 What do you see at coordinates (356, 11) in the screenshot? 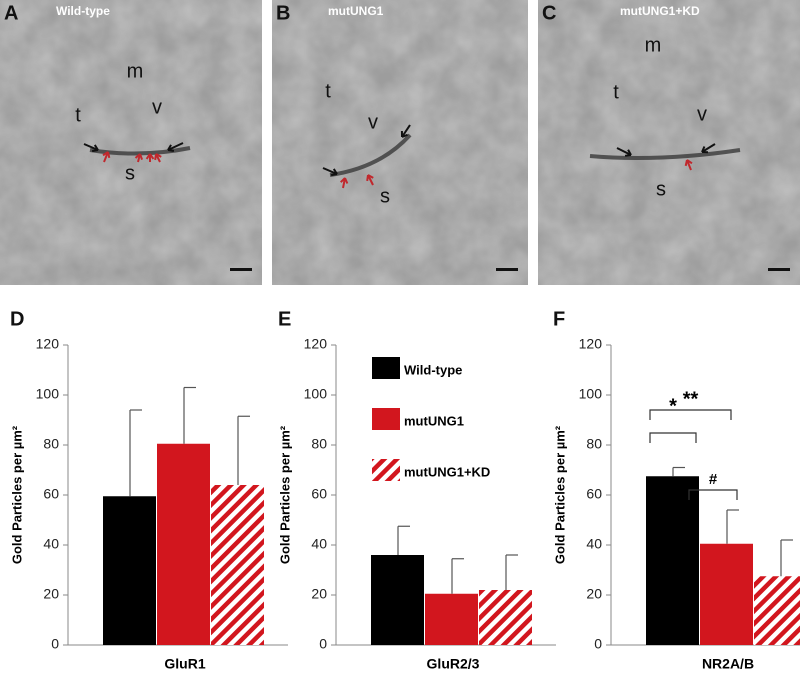
I see `micrograph-title: mutUNG1` at bounding box center [356, 11].